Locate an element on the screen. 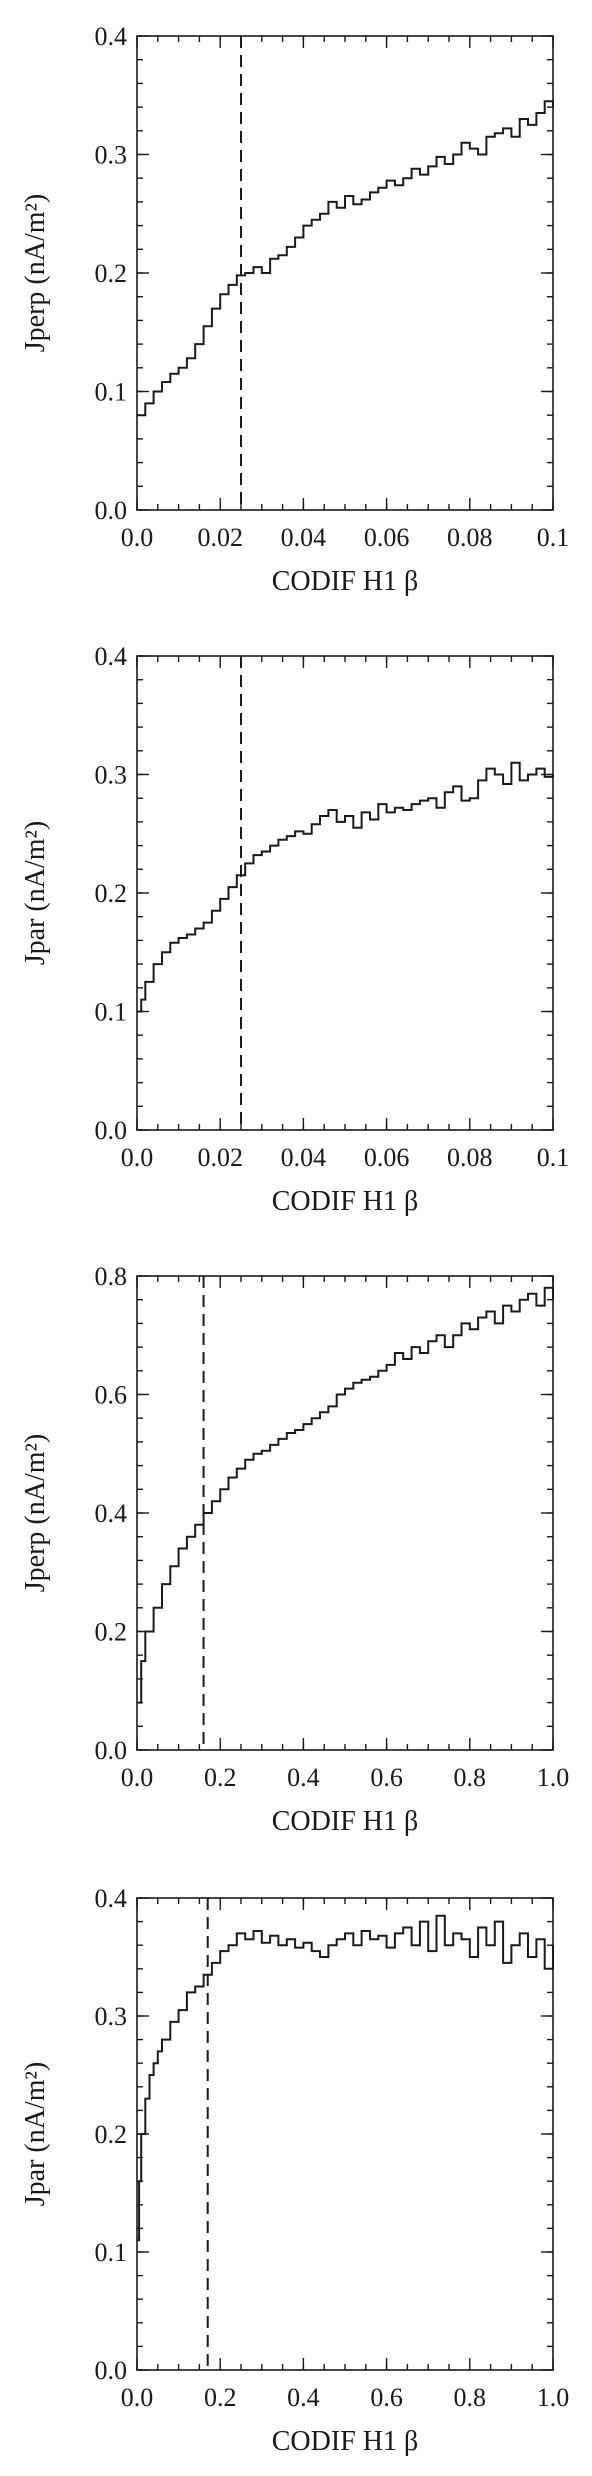 Image resolution: width=592 pixels, height=2476 pixels. y-tick-label: 0.8 is located at coordinates (111, 1276).